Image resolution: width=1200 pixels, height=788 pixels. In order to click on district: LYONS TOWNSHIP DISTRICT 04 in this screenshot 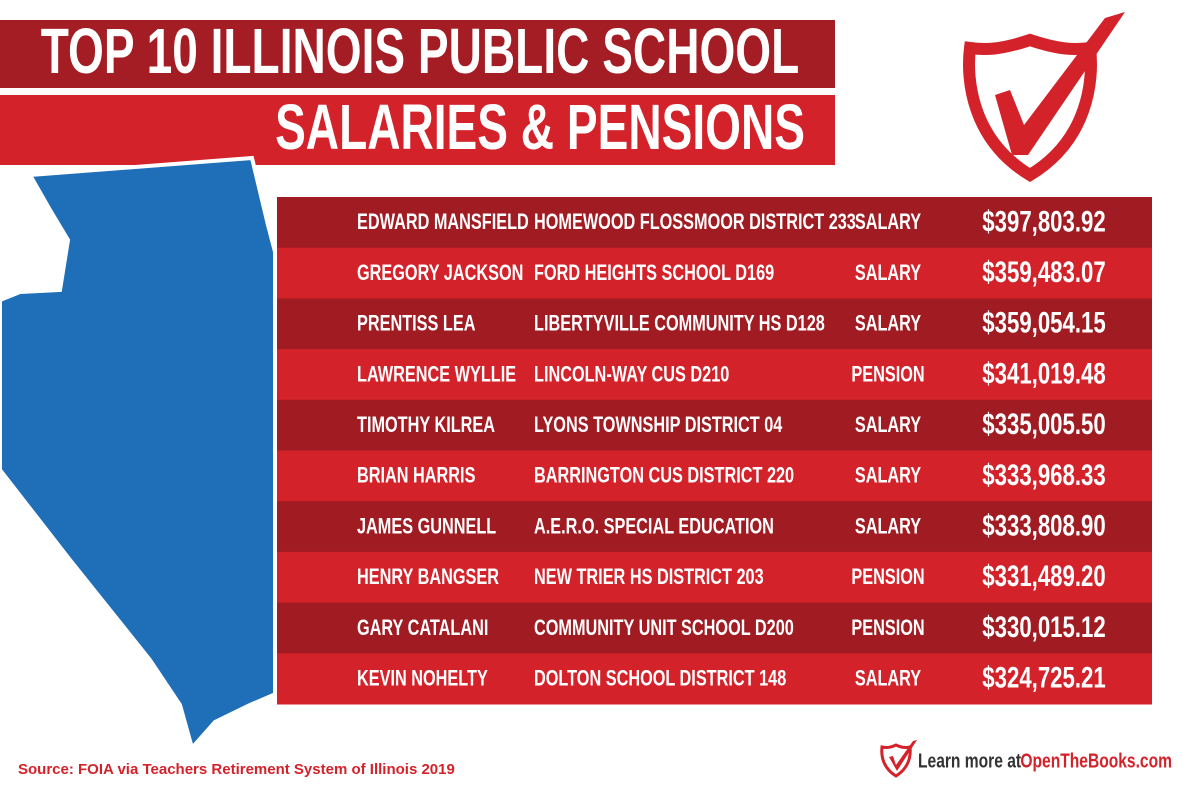, I will do `click(658, 425)`.